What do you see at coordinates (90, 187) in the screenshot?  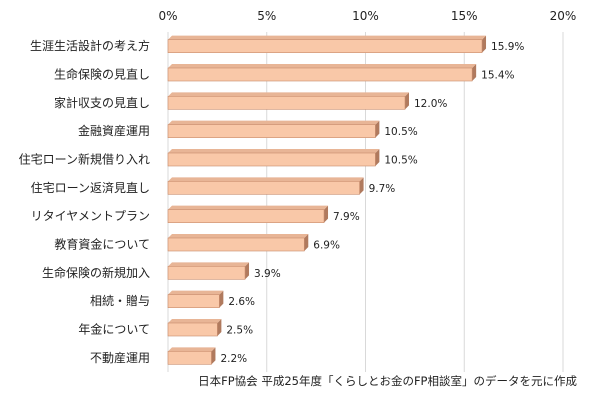 I see `category-label: 住宅ローン返済見直し` at bounding box center [90, 187].